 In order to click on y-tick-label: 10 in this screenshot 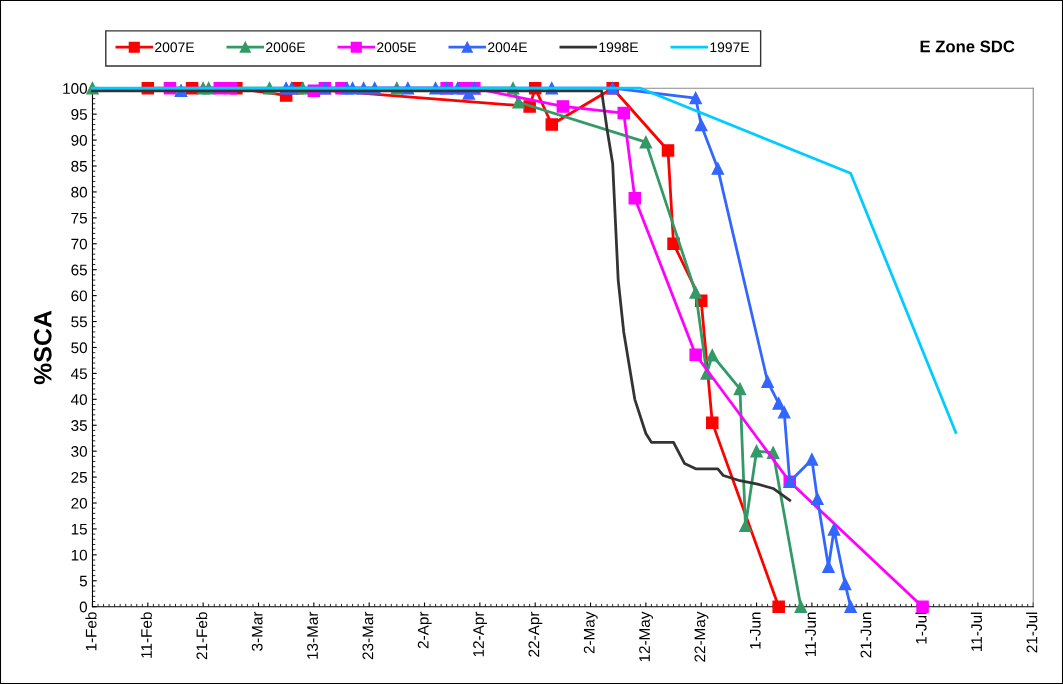, I will do `click(79, 555)`.